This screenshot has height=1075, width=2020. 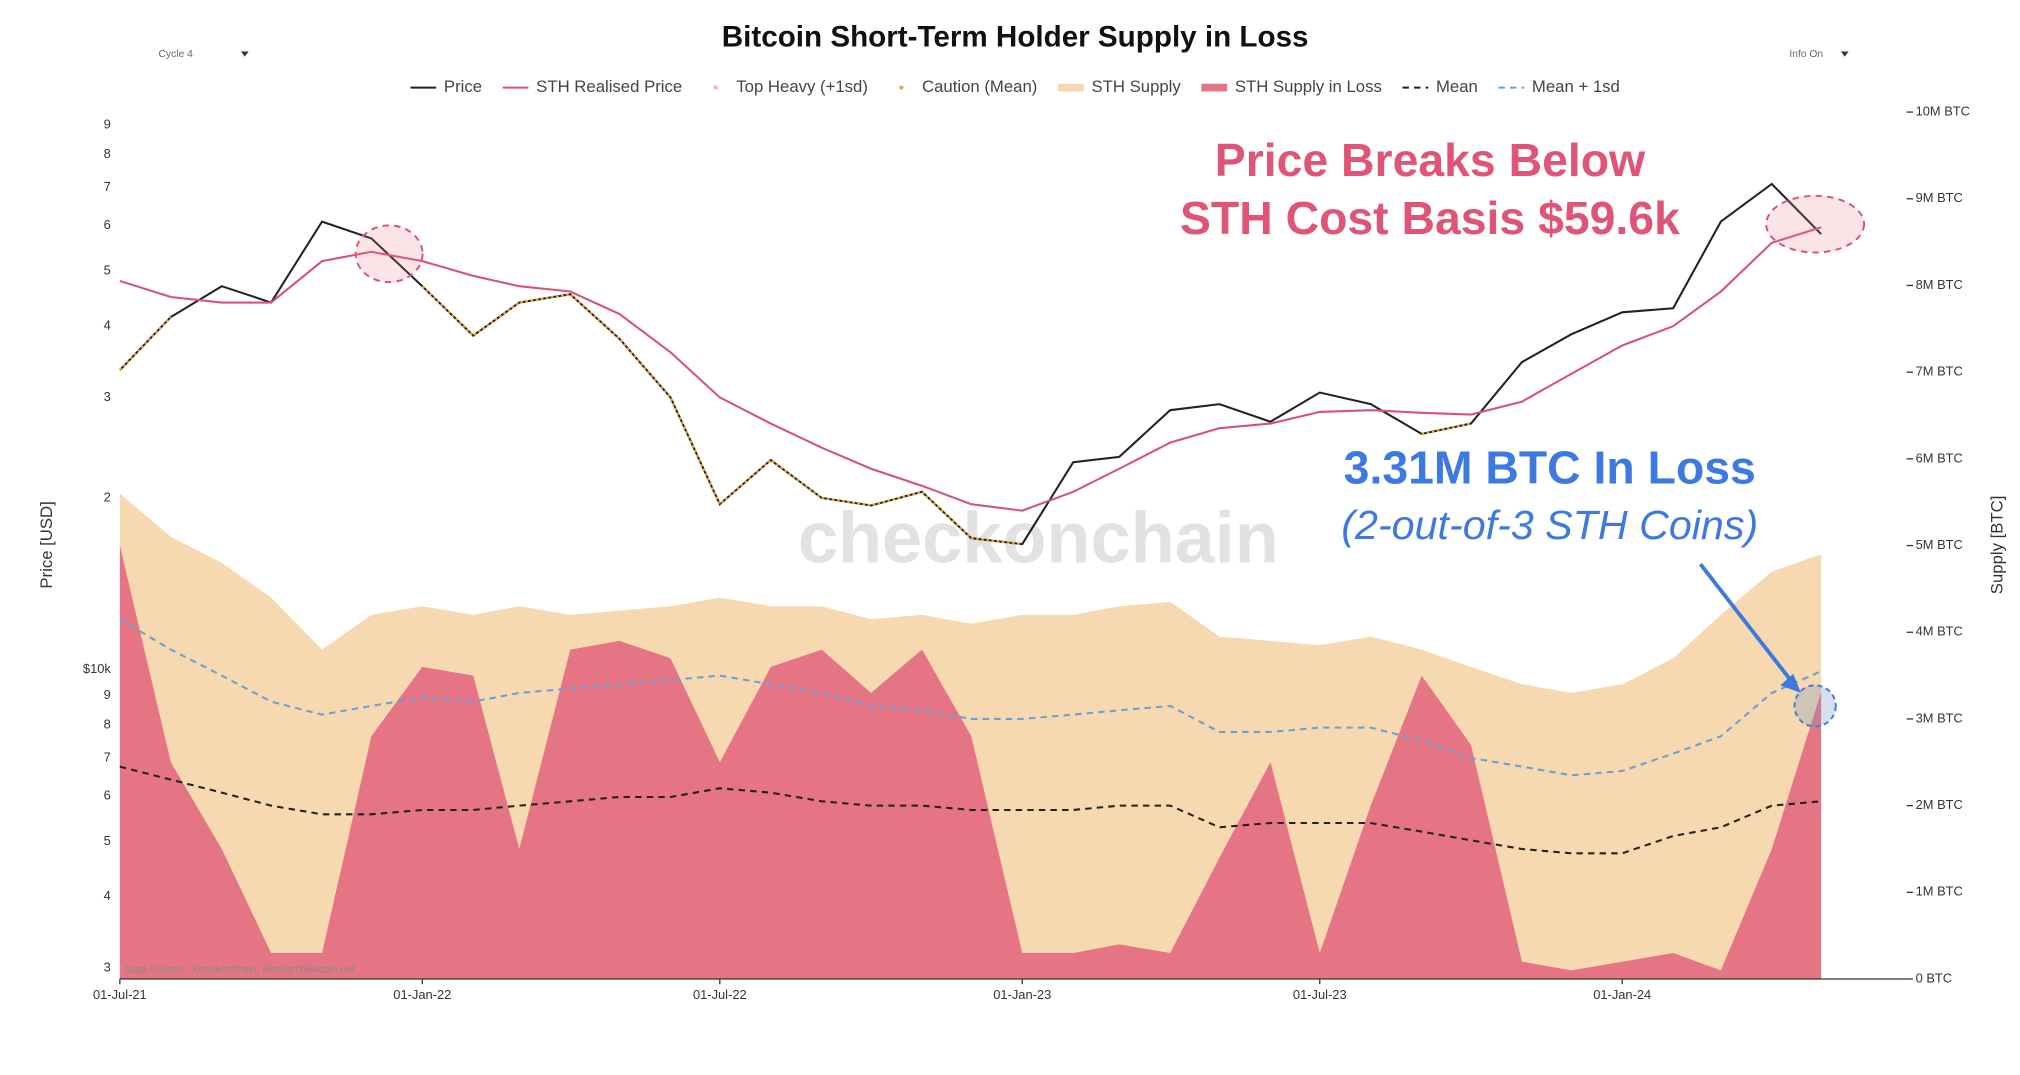 What do you see at coordinates (1939, 891) in the screenshot?
I see `y2-tick-label: 1M BTC` at bounding box center [1939, 891].